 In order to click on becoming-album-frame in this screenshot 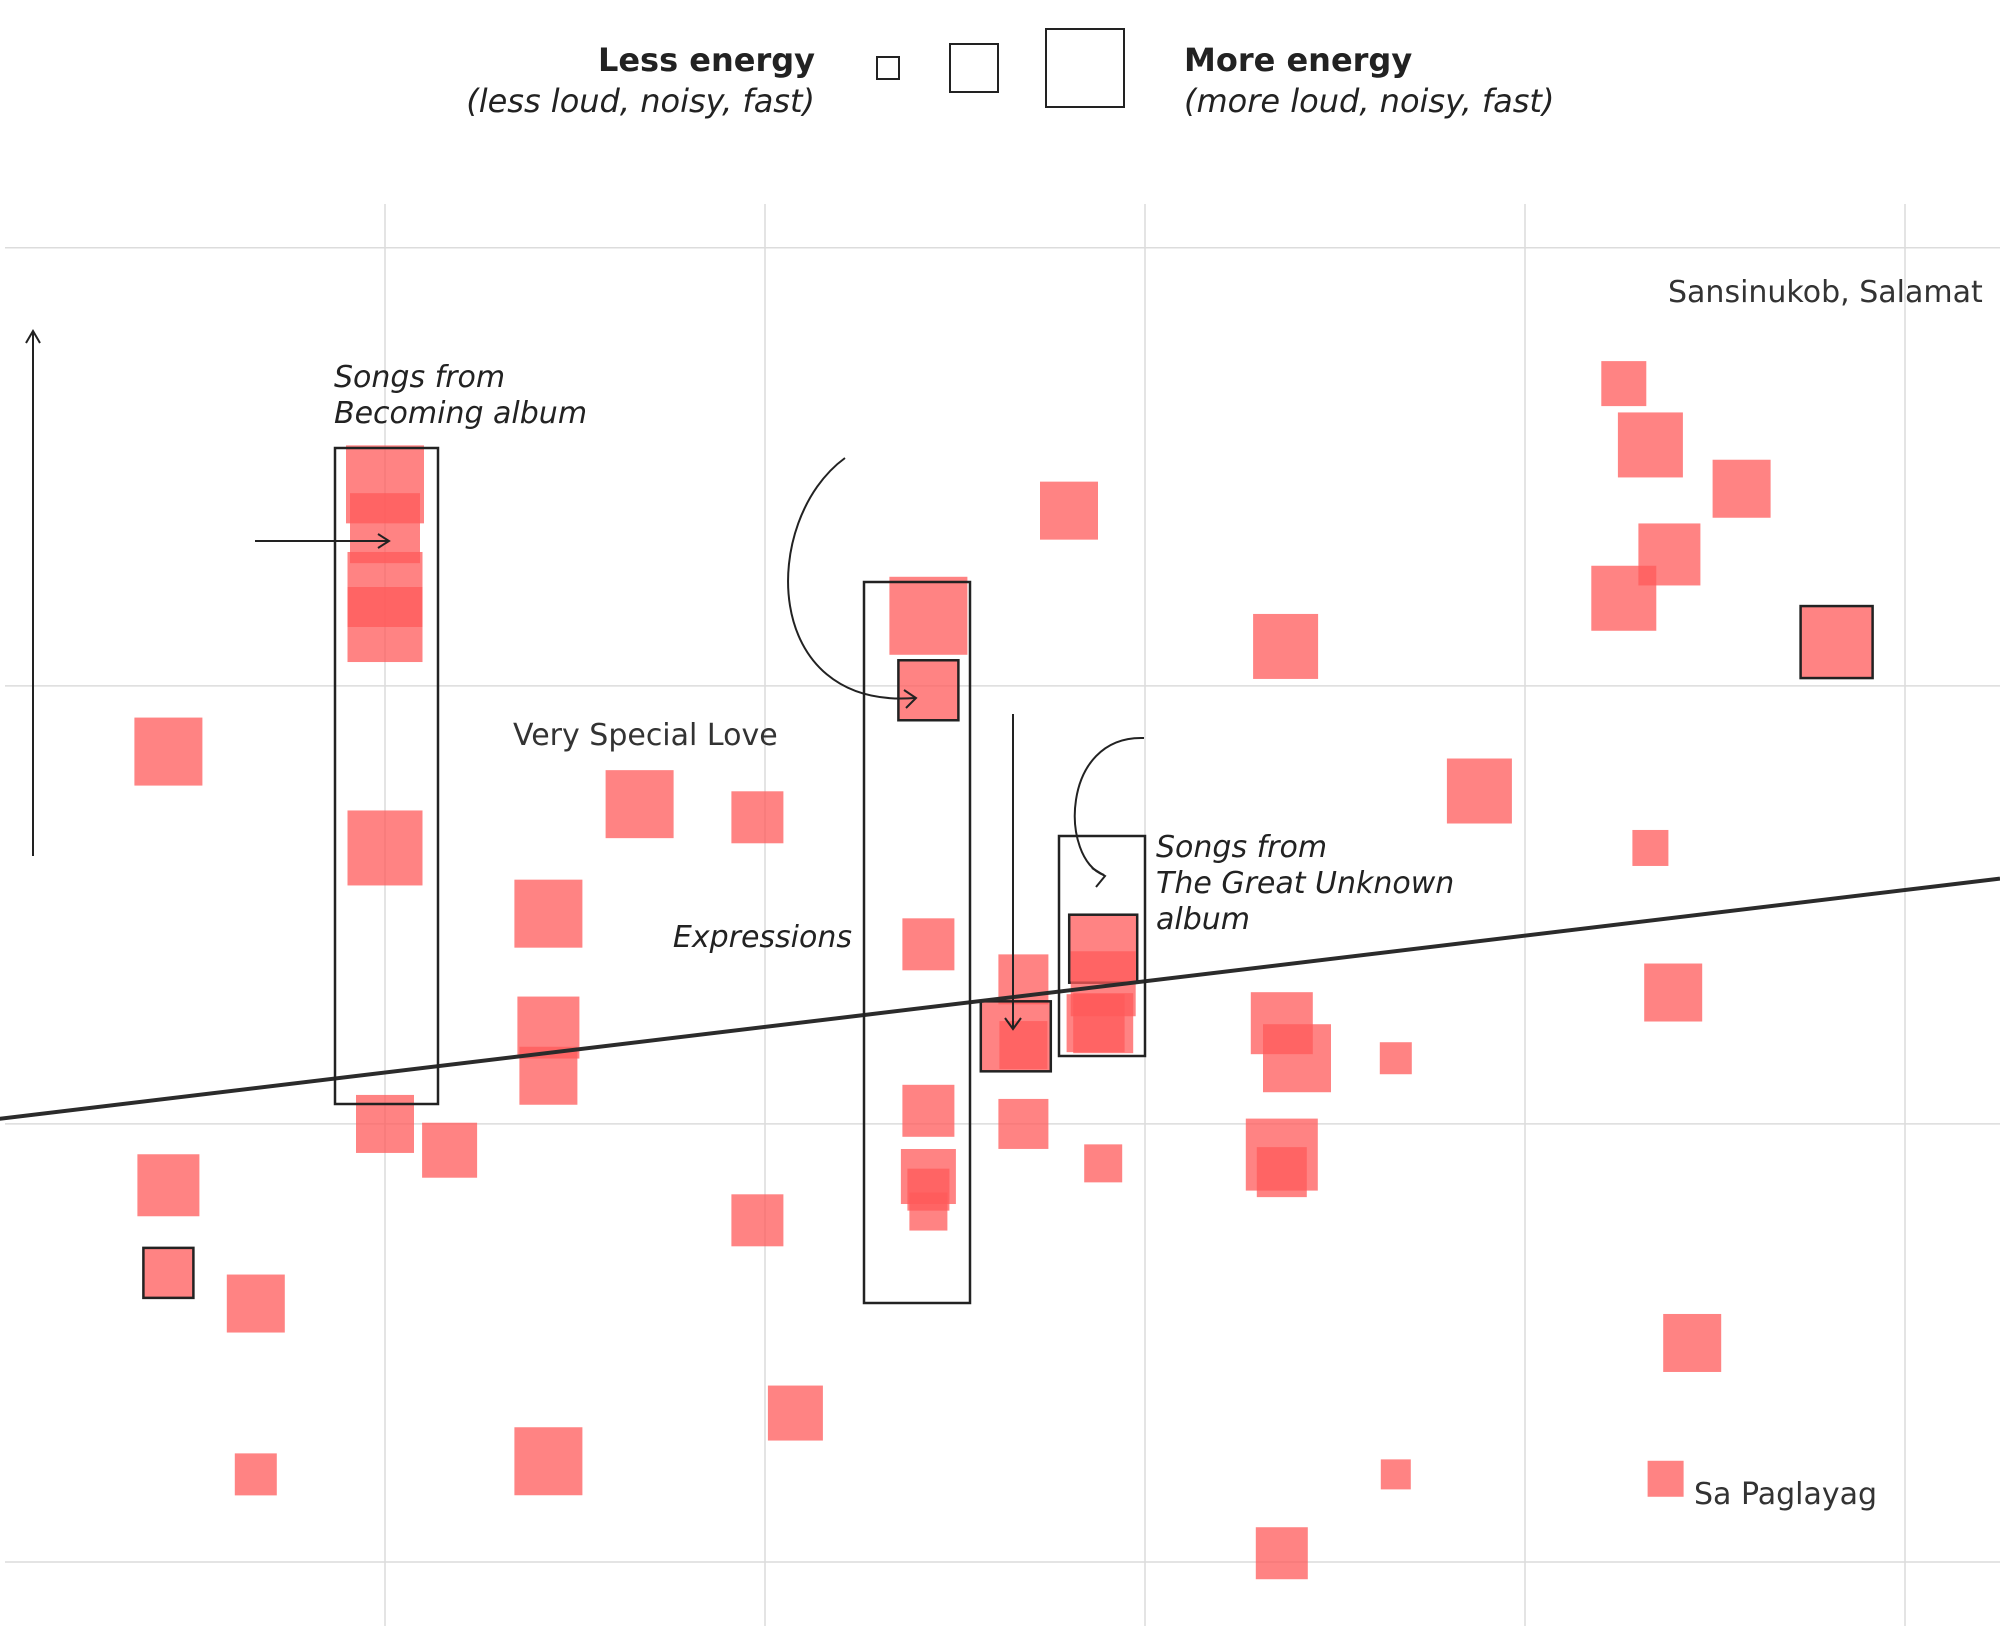, I will do `click(386, 776)`.